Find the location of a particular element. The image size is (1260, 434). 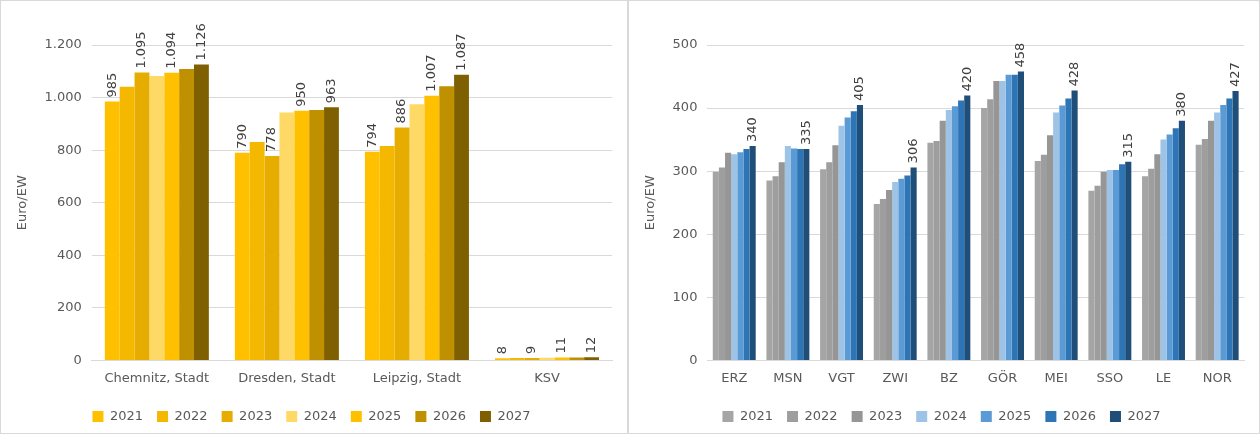

data-label: 8 is located at coordinates (501, 350).